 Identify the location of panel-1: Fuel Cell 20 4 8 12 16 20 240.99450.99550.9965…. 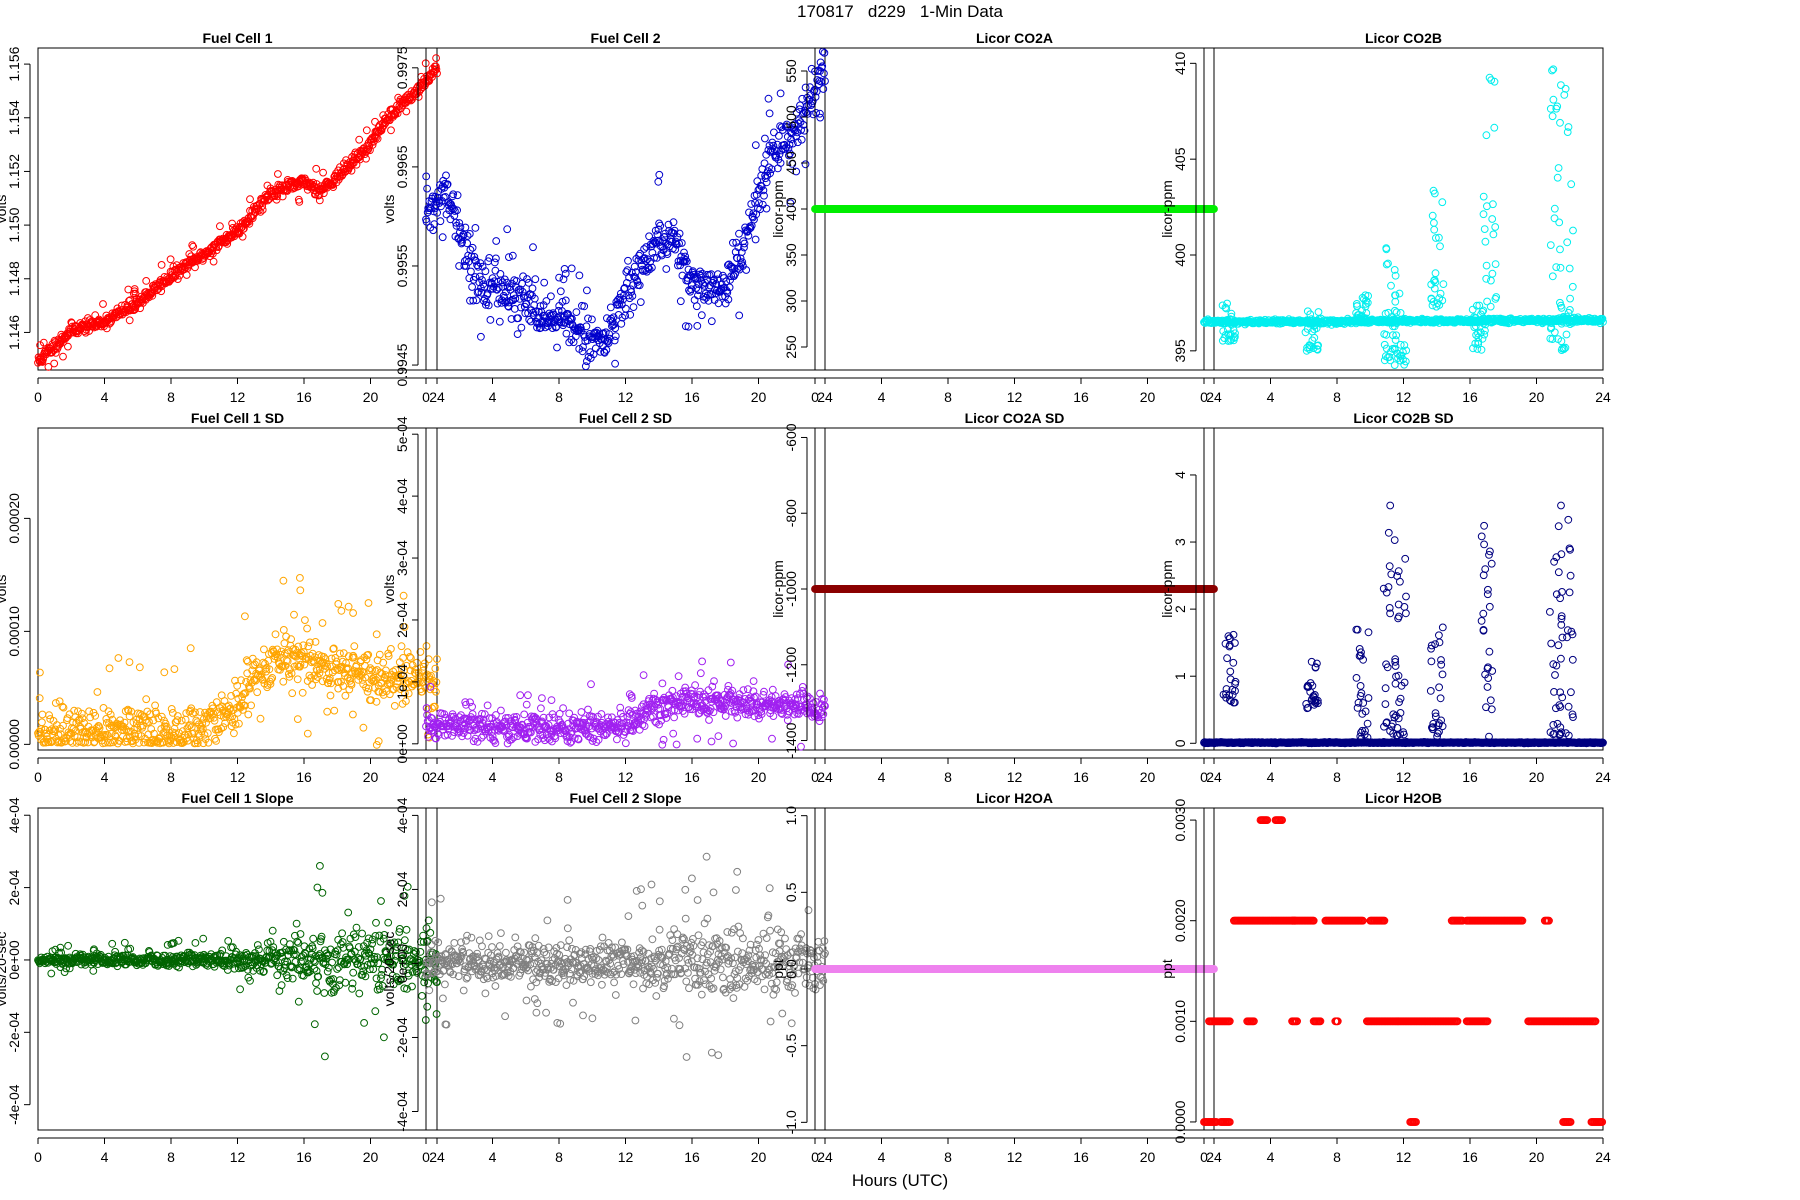
(607, 217).